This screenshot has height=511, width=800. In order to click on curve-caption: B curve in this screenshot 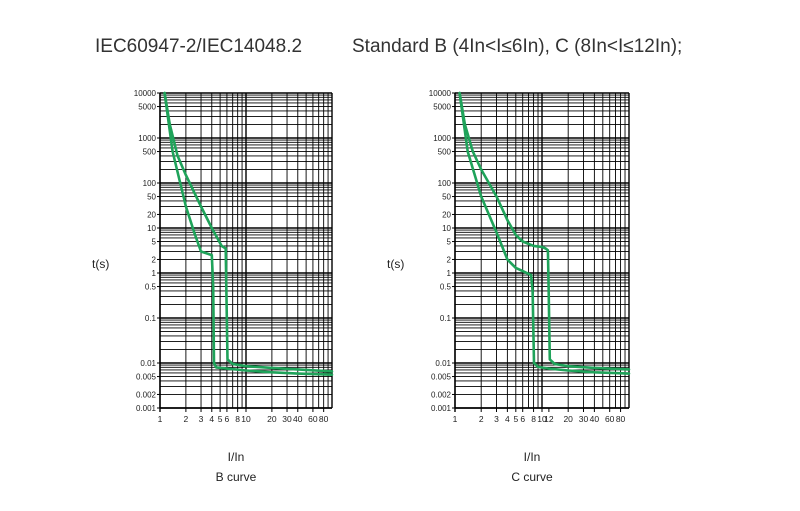, I will do `click(236, 477)`.